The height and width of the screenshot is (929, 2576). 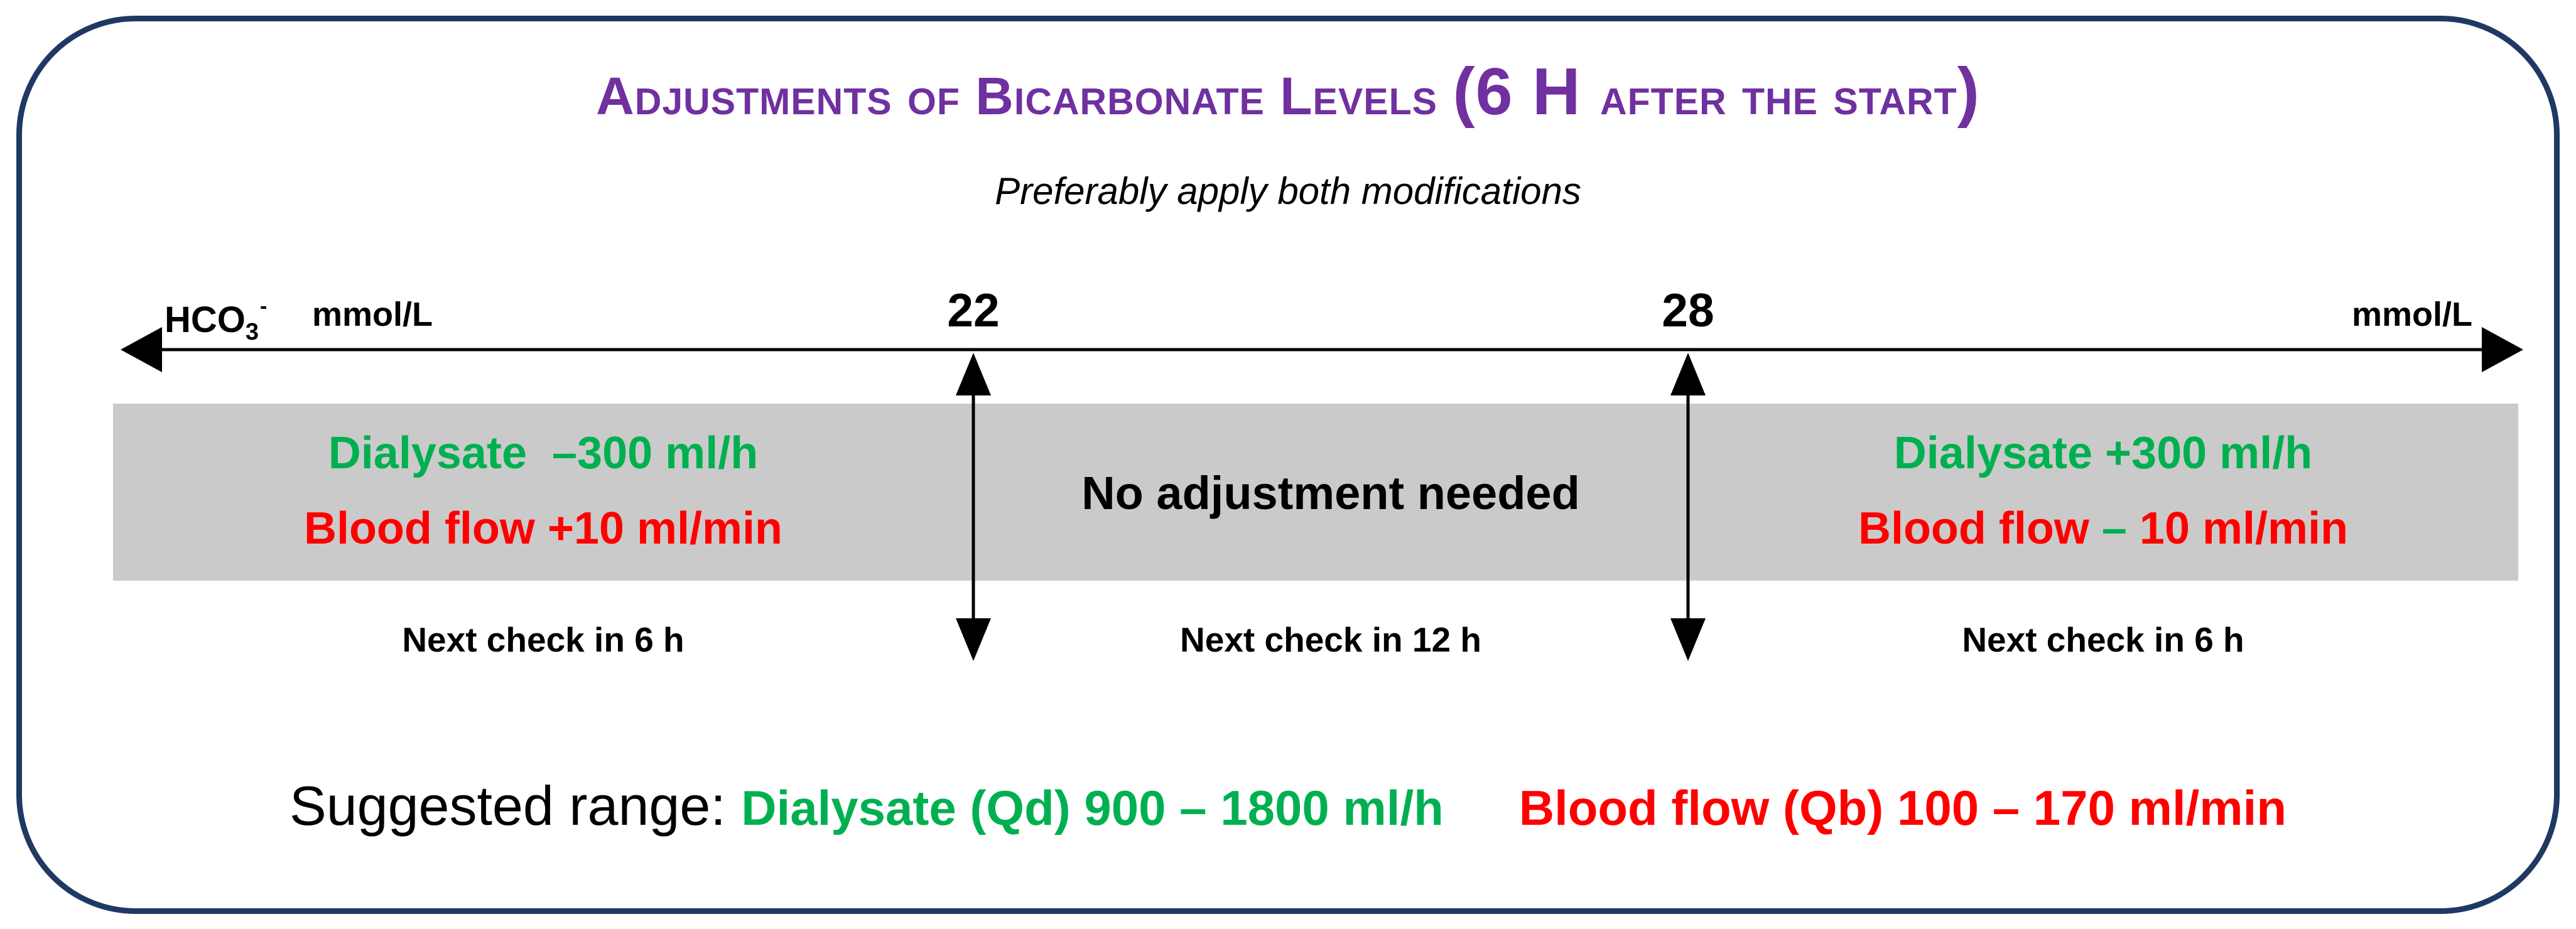 I want to click on axis-analyte-label: HCO3-, so click(x=216, y=320).